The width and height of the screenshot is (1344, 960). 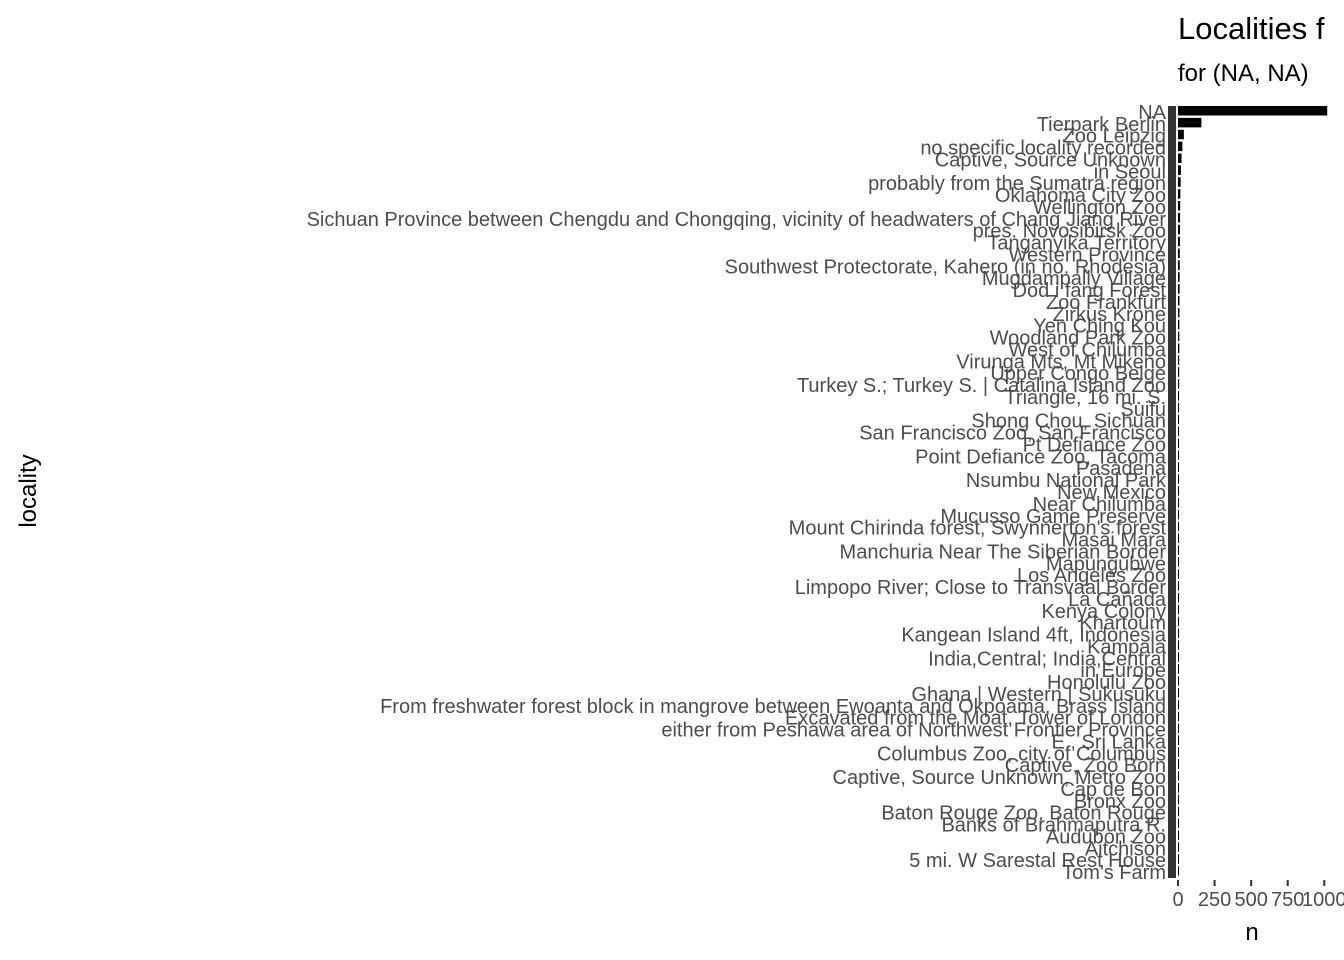 What do you see at coordinates (1034, 636) in the screenshot?
I see `y-tick-label: Kangean Island 4ft, Indonesia` at bounding box center [1034, 636].